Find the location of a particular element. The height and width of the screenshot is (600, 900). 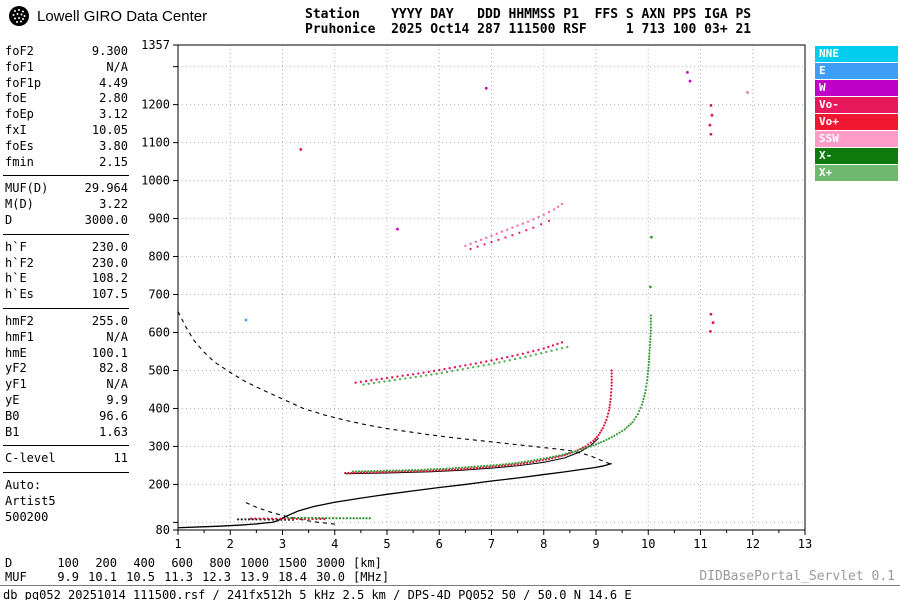

cell-value: 400 is located at coordinates (144, 563).